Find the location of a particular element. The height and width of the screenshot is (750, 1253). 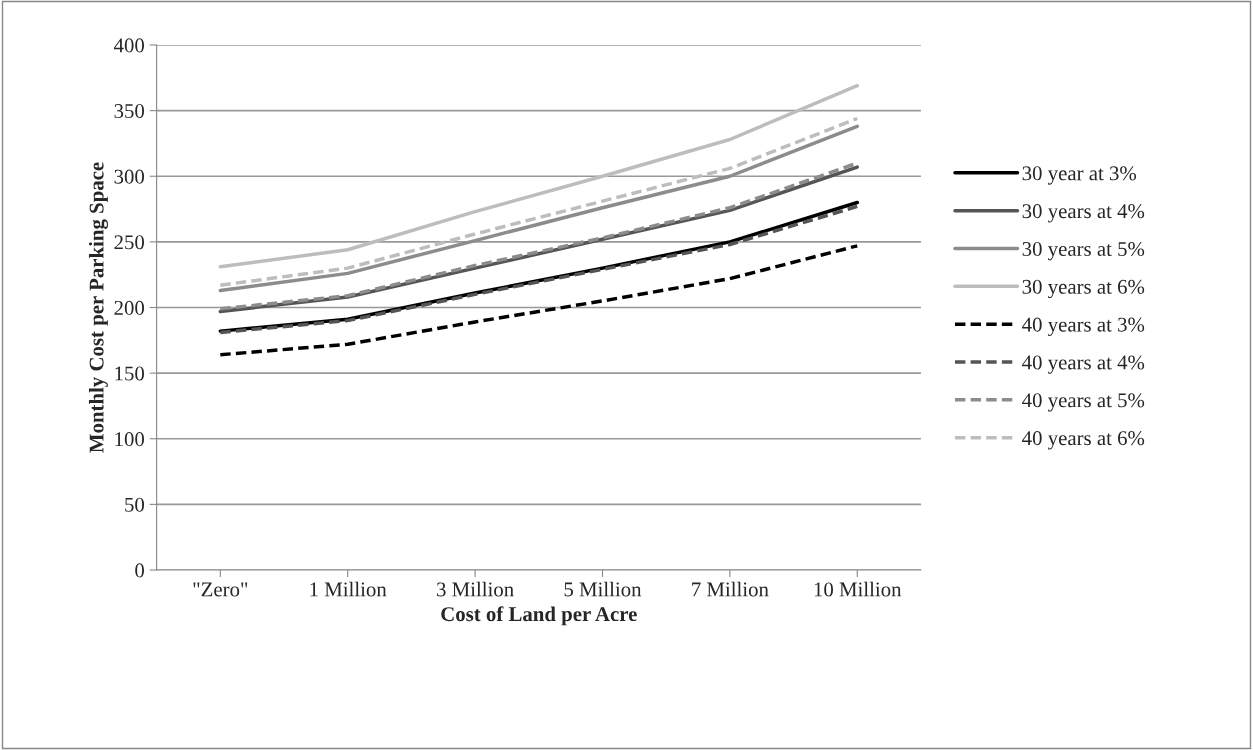

y-tick-label: 0 is located at coordinates (140, 570).